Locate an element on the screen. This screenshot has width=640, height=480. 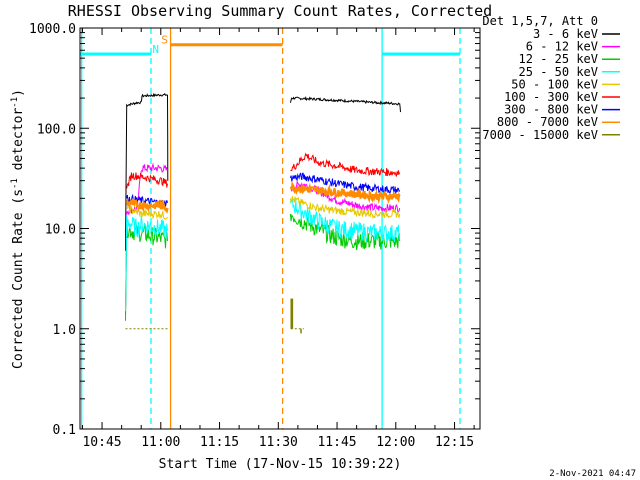
y-axis-label-exp2: -1 is located at coordinates (15, 102).